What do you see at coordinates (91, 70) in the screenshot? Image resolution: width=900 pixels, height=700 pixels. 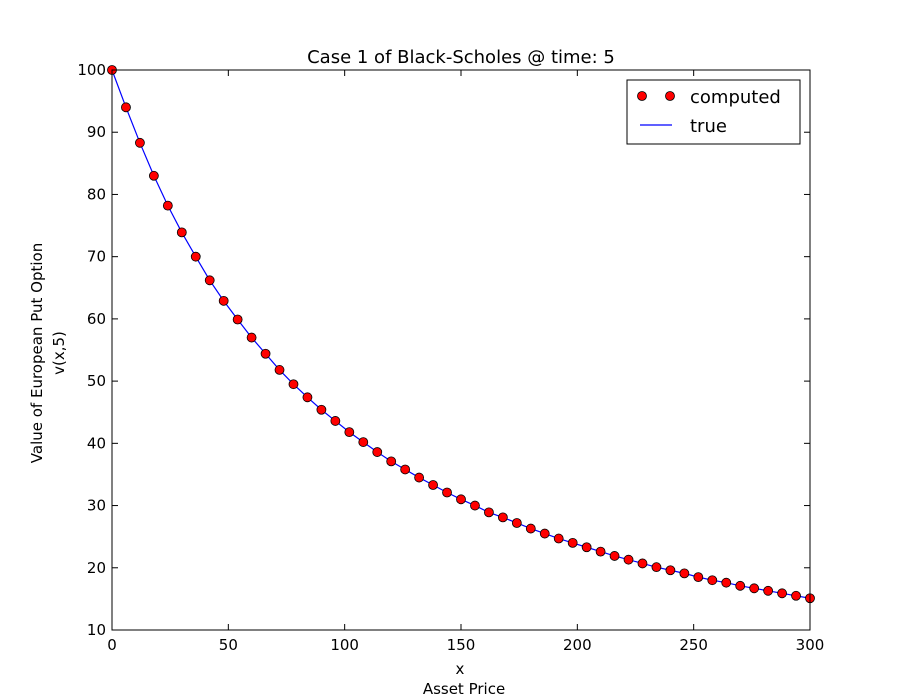 I see `y-tick-label: 100` at bounding box center [91, 70].